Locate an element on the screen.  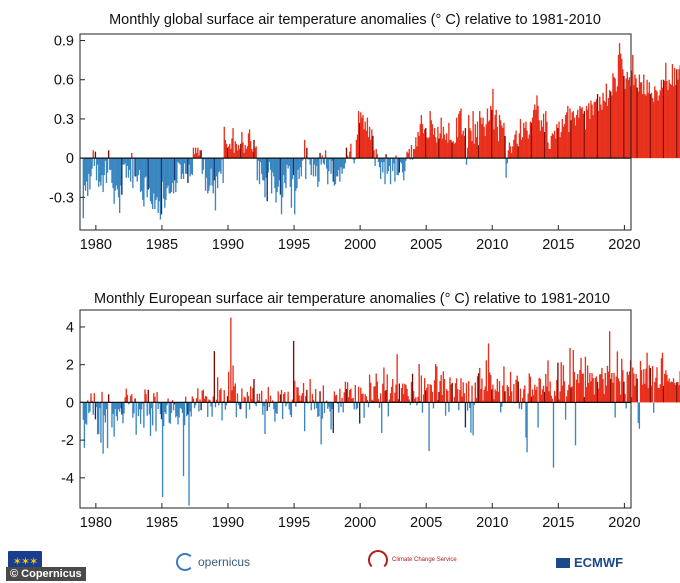
global-x-tick-label: 2020 is located at coordinates (624, 245).